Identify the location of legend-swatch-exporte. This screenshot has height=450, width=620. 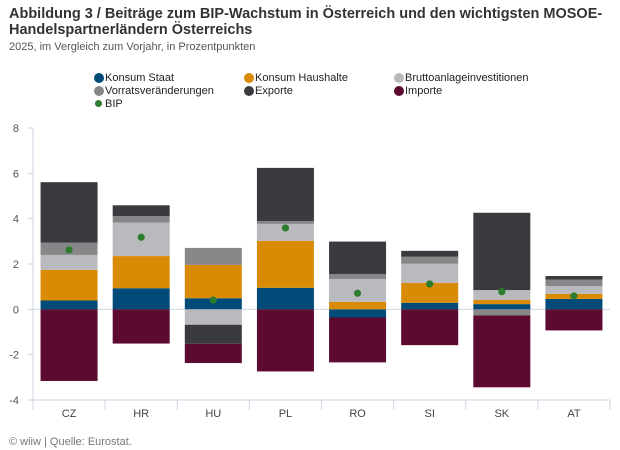
(249, 90).